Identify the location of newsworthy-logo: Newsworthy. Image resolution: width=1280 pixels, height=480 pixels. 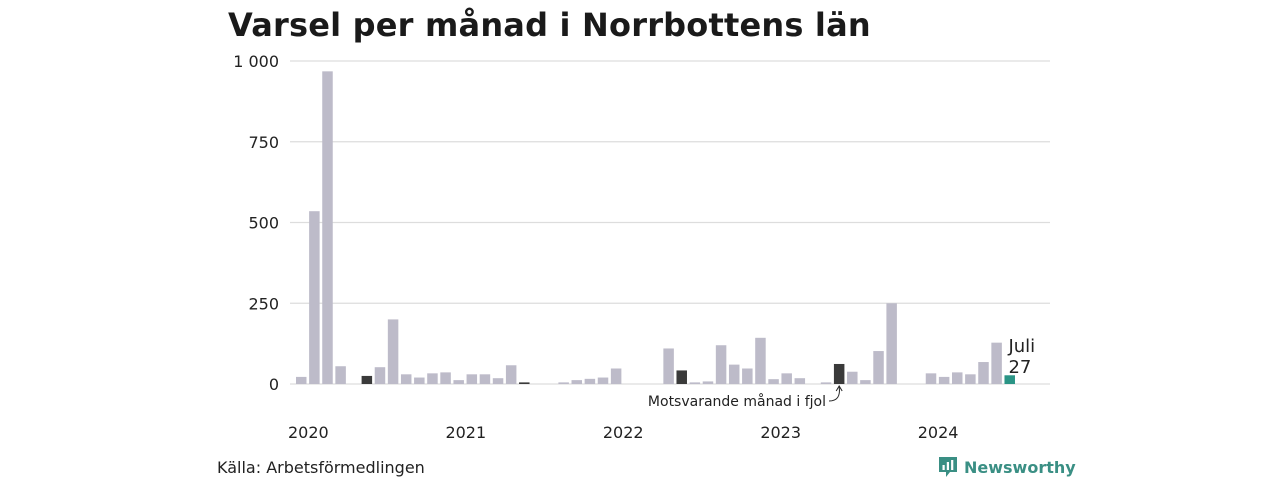
(1007, 467).